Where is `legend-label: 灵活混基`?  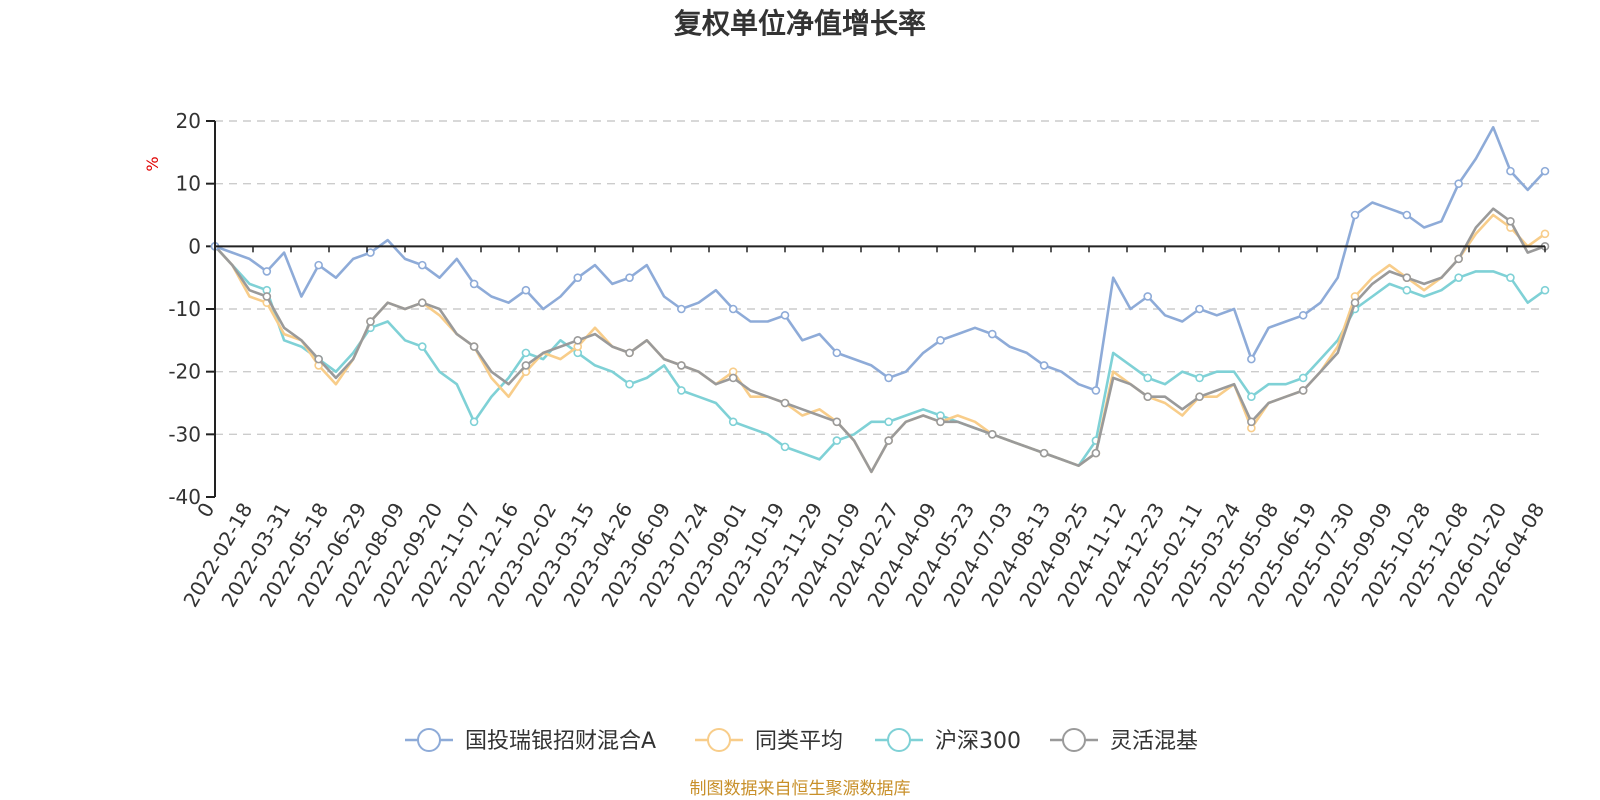 legend-label: 灵活混基 is located at coordinates (1154, 741).